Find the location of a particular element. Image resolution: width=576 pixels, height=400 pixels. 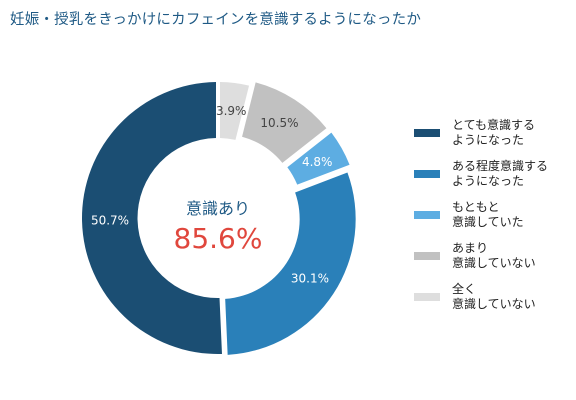

legend-label-not-much-conscious: あまり 意識していない is located at coordinates (494, 255).